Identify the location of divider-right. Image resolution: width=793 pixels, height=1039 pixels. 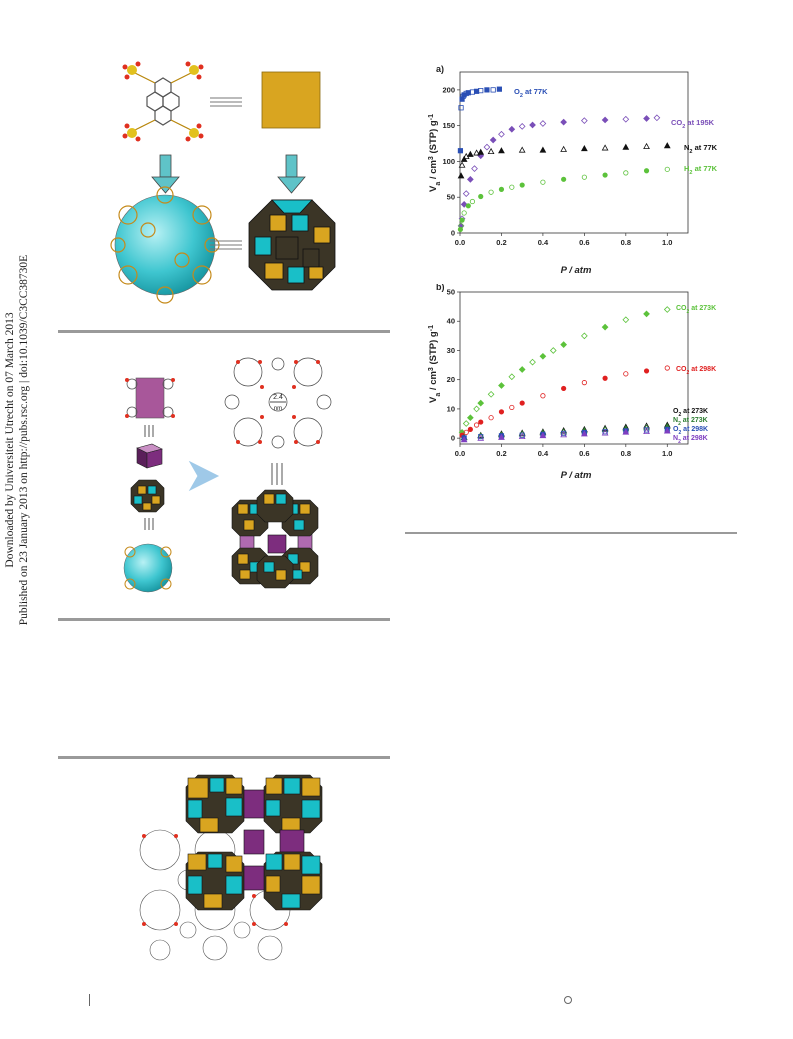
(571, 533).